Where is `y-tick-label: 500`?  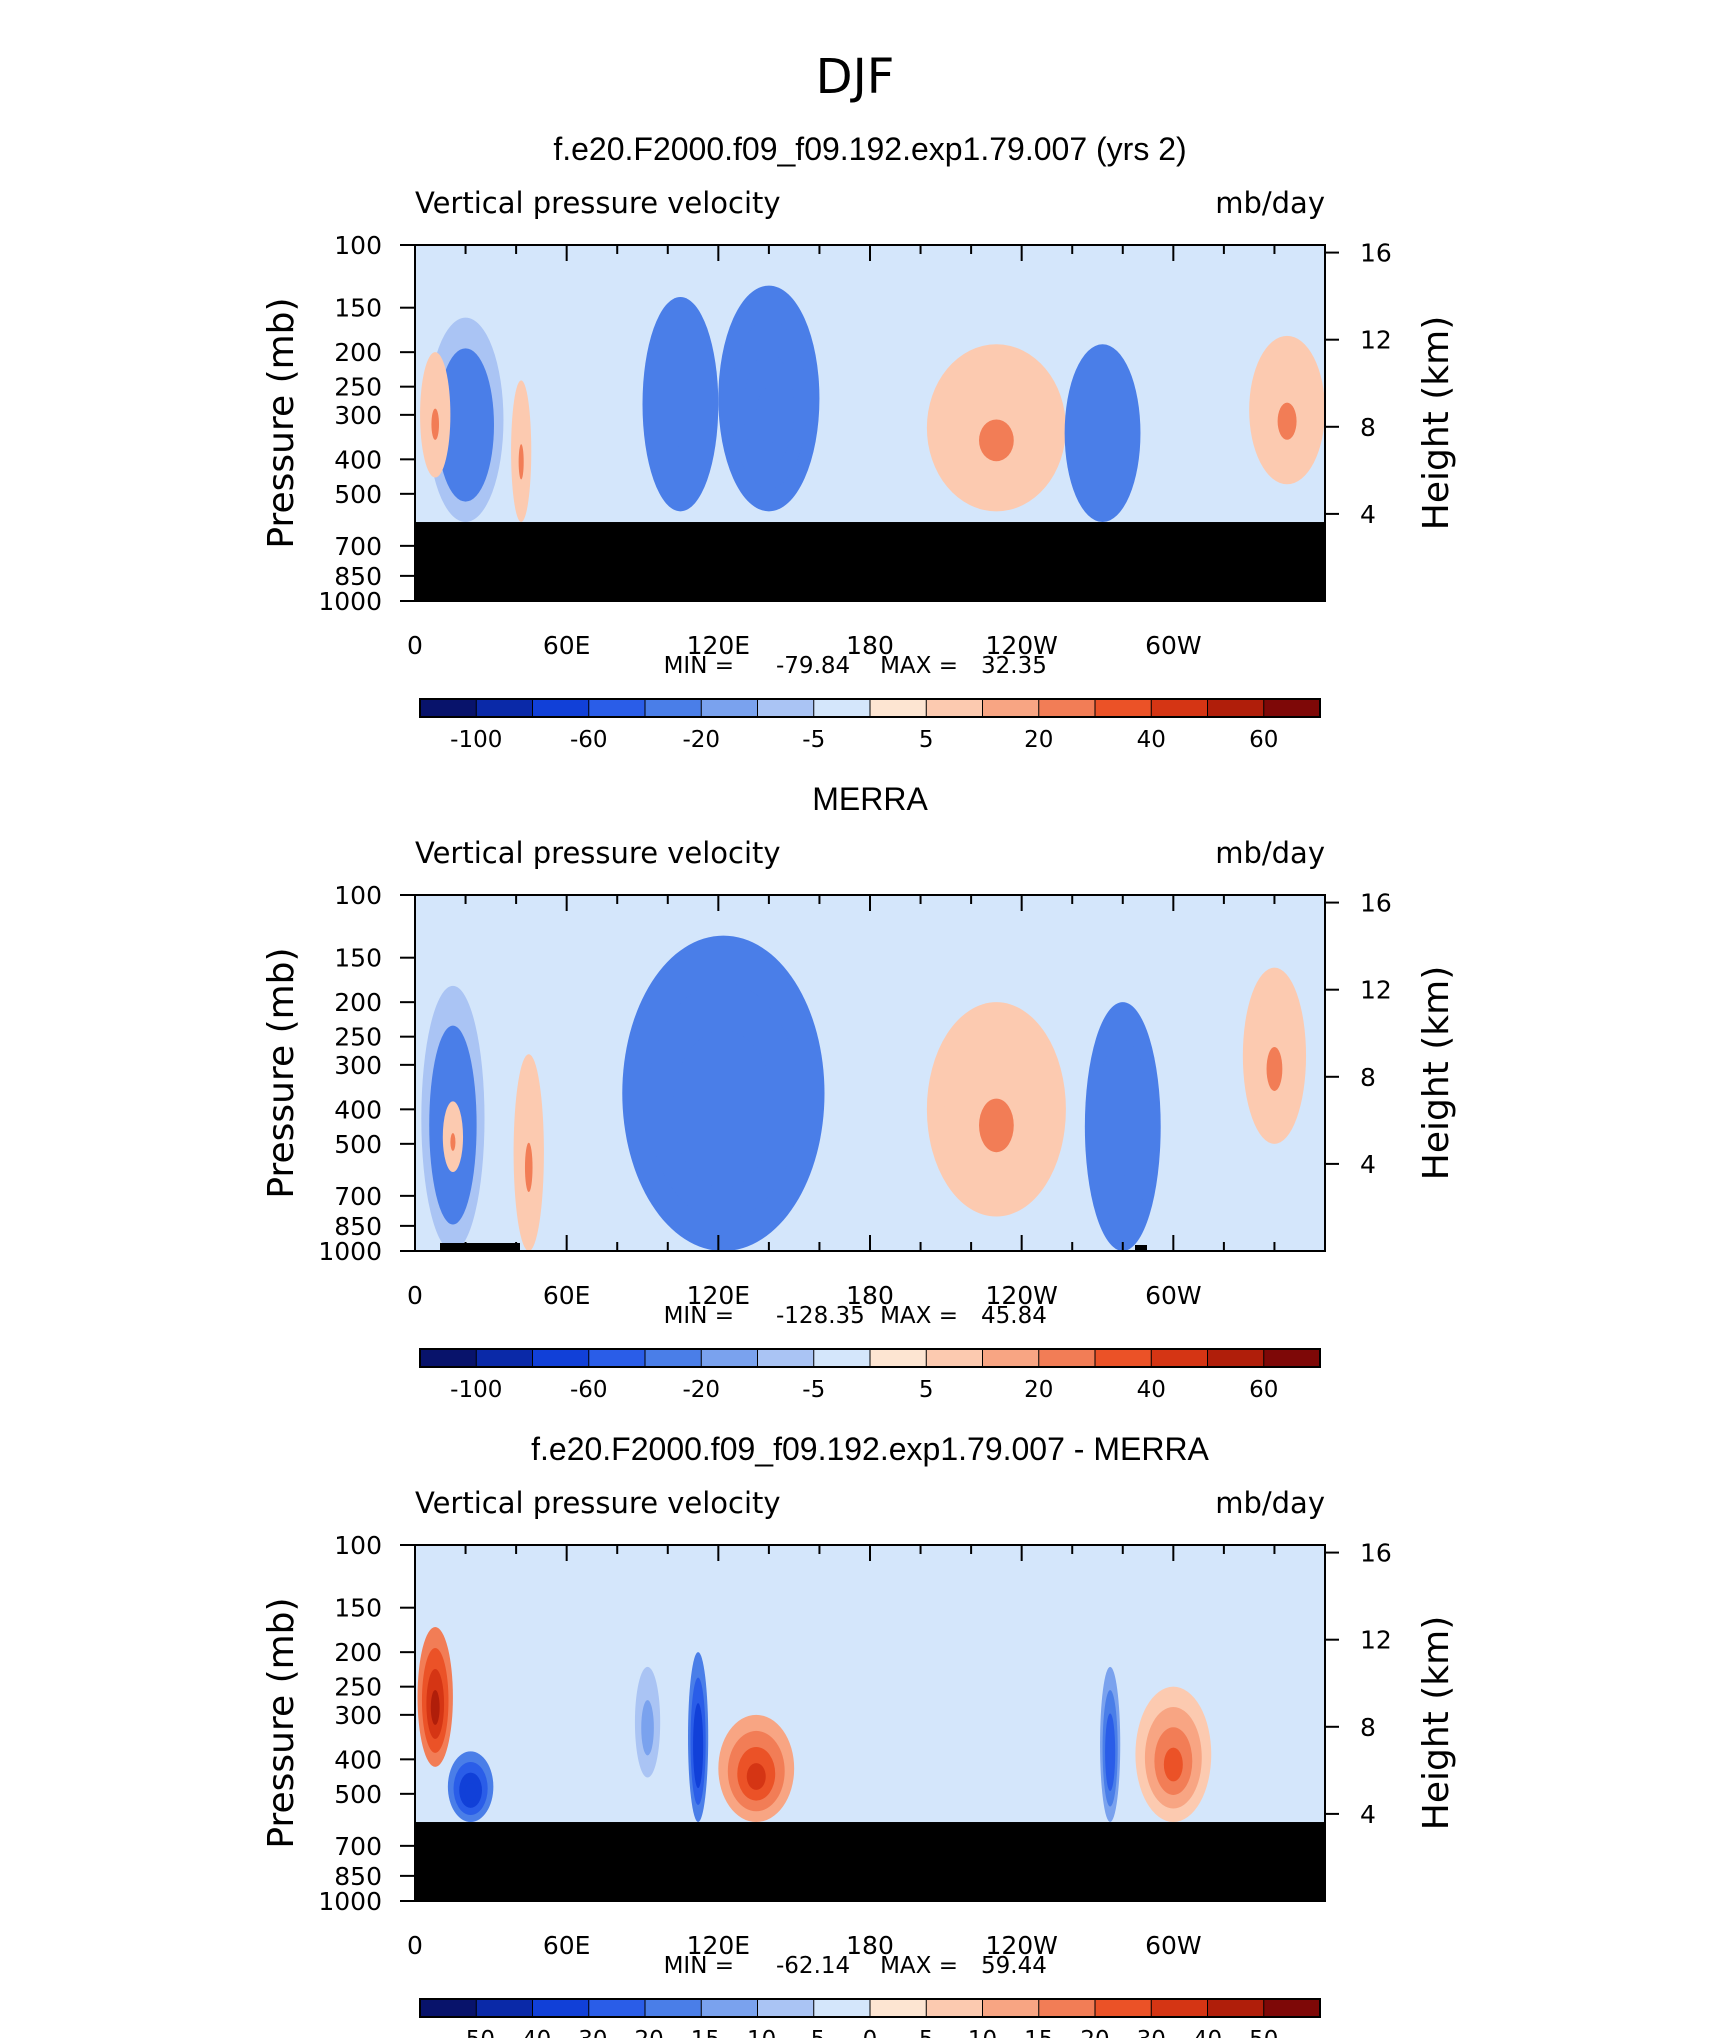
y-tick-label: 500 is located at coordinates (358, 1794).